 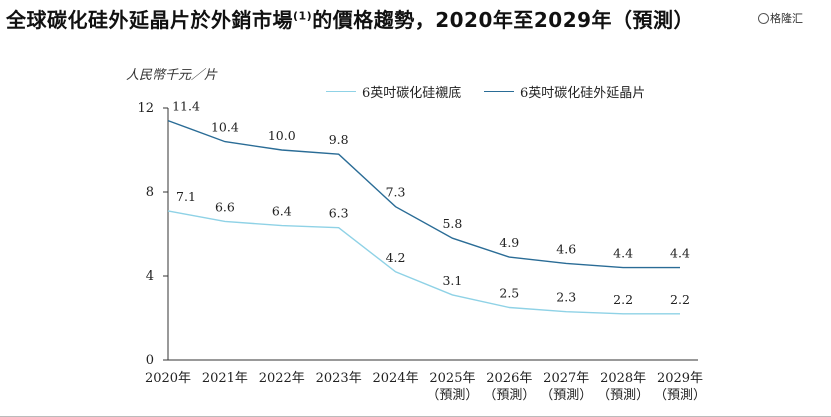 What do you see at coordinates (509, 378) in the screenshot?
I see `x-tick-label: 2026年` at bounding box center [509, 378].